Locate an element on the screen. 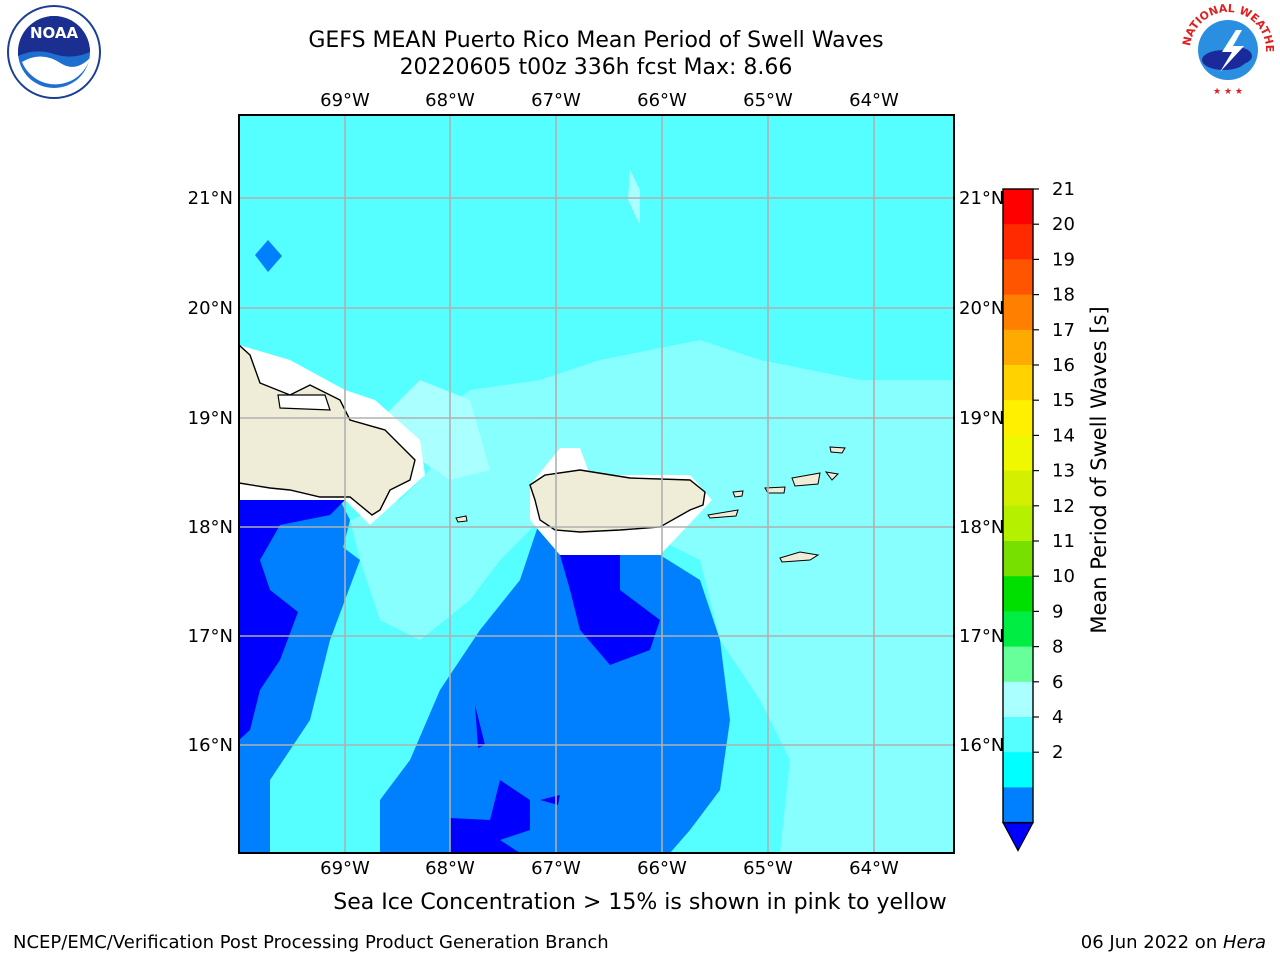 This screenshot has width=1280, height=960. lat-labels-left: 21°N 20°N 19°N 18°N 17°N 16°N is located at coordinates (210, 472).